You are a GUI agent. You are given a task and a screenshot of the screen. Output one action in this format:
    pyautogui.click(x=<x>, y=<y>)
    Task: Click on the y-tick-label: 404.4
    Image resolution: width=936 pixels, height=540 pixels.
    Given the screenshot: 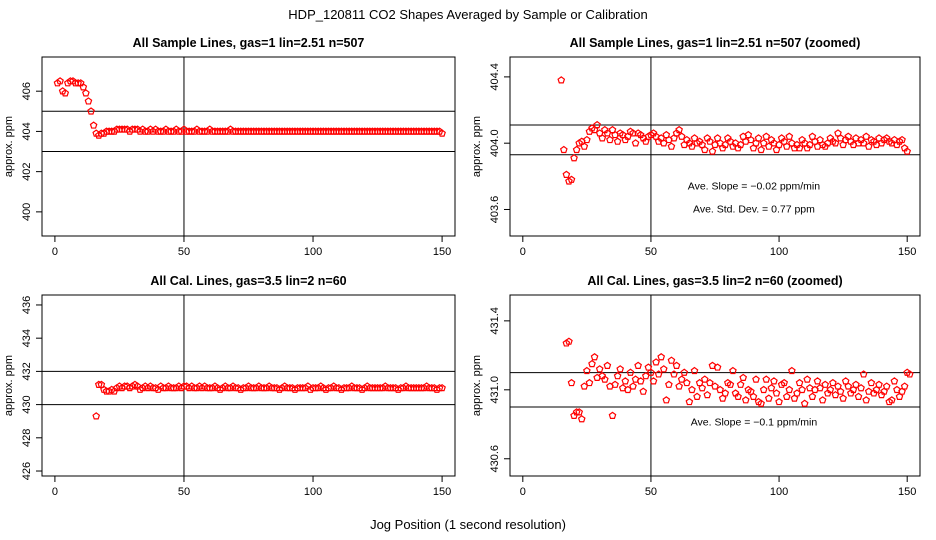 What is the action you would take?
    pyautogui.click(x=495, y=77)
    